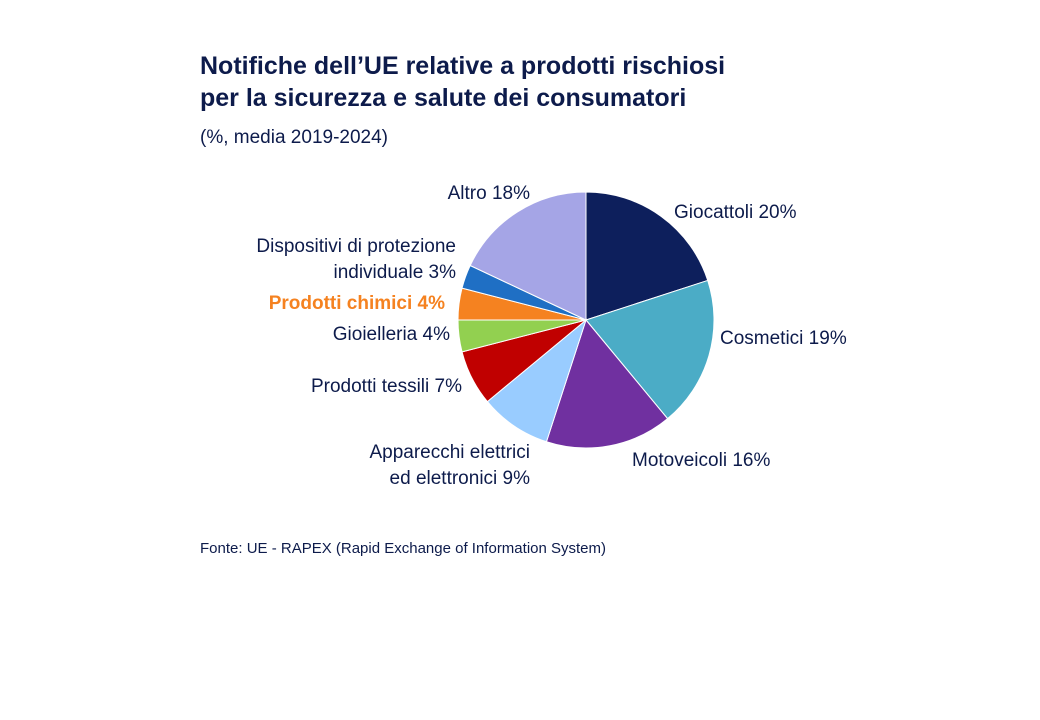  I want to click on pie-slice-cosmetici, so click(650, 349).